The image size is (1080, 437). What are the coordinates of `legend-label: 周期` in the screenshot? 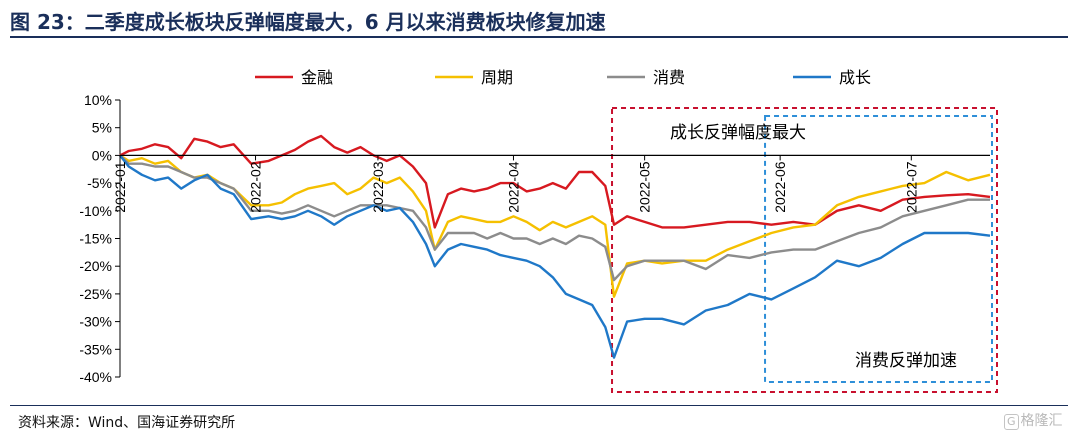 It's located at (497, 77).